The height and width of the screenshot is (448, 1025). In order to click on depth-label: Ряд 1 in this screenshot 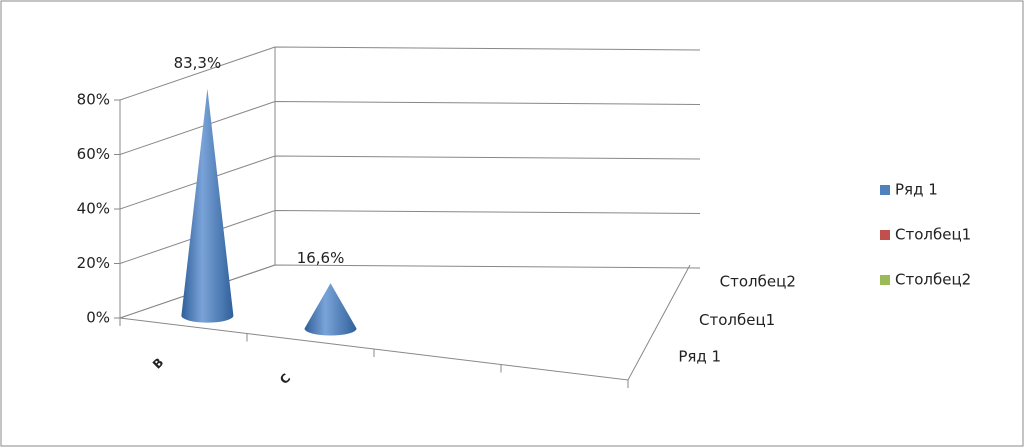, I will do `click(699, 356)`.